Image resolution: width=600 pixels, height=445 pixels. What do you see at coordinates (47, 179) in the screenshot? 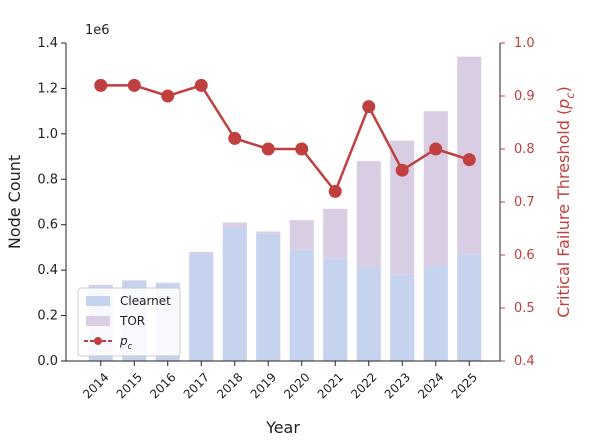
I see `y-tick-label: 0.8` at bounding box center [47, 179].